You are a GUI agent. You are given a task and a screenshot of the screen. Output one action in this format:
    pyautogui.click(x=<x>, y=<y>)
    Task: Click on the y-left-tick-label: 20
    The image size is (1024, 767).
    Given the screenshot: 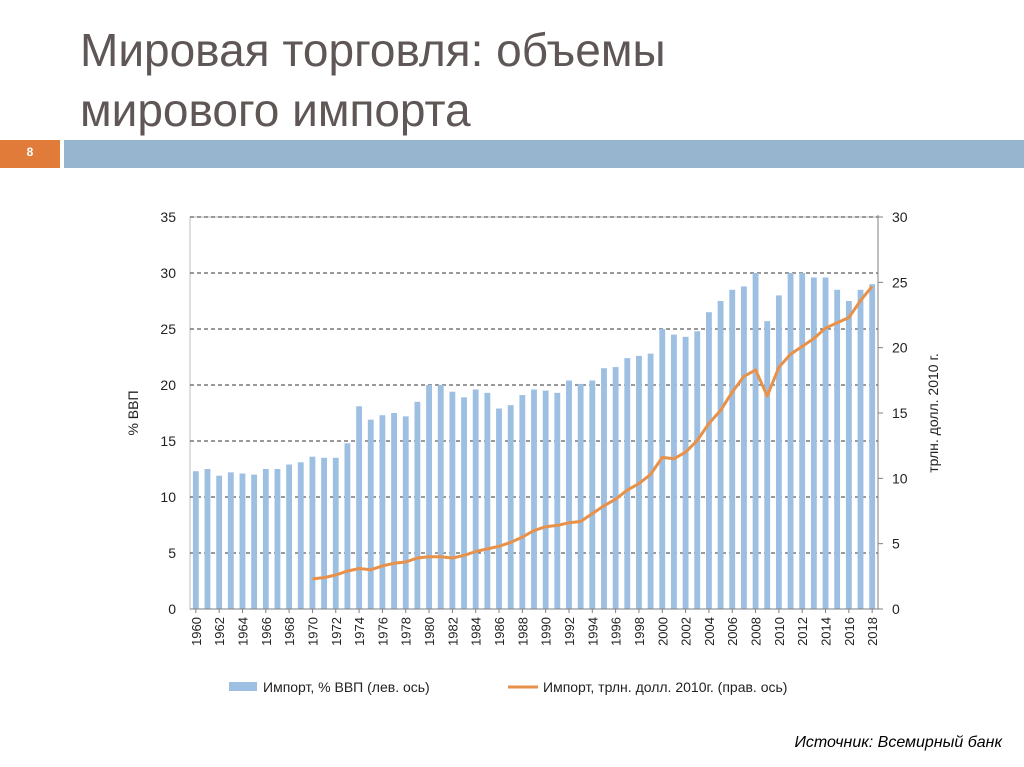 What is the action you would take?
    pyautogui.click(x=168, y=385)
    